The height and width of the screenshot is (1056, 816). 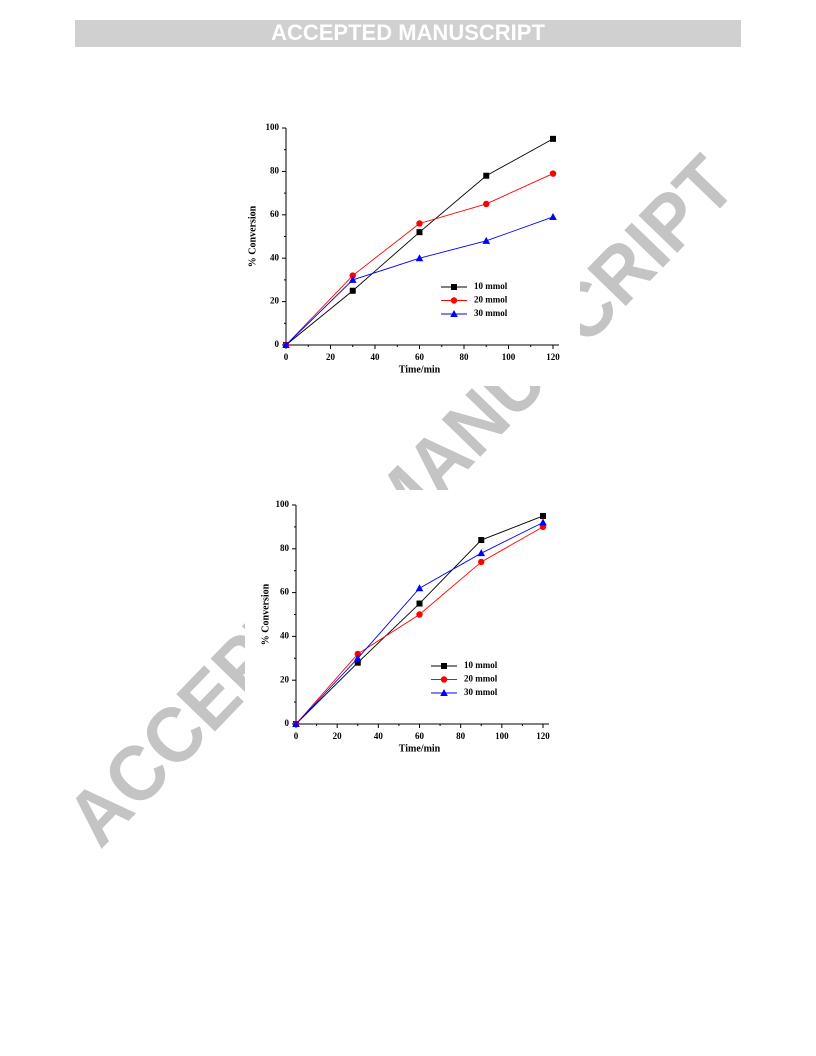 I want to click on header-title: ACCEPTED MANUSCRIPT, so click(x=408, y=32).